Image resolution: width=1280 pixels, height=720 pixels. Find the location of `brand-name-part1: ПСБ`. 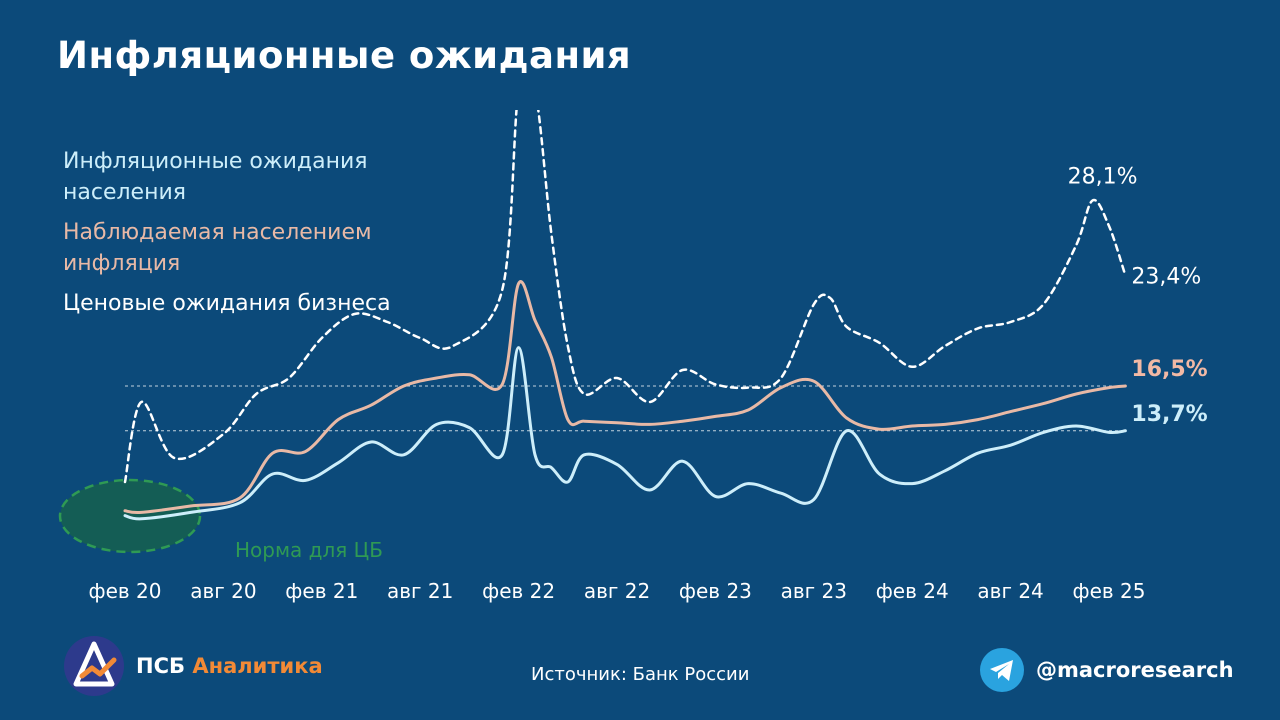

brand-name-part1: ПСБ is located at coordinates (160, 666).